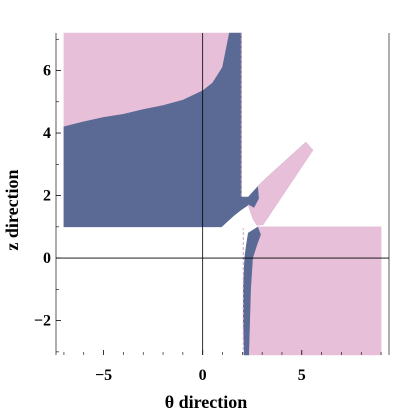 The image size is (415, 415). I want to click on y-tick-label: −2, so click(42, 321).